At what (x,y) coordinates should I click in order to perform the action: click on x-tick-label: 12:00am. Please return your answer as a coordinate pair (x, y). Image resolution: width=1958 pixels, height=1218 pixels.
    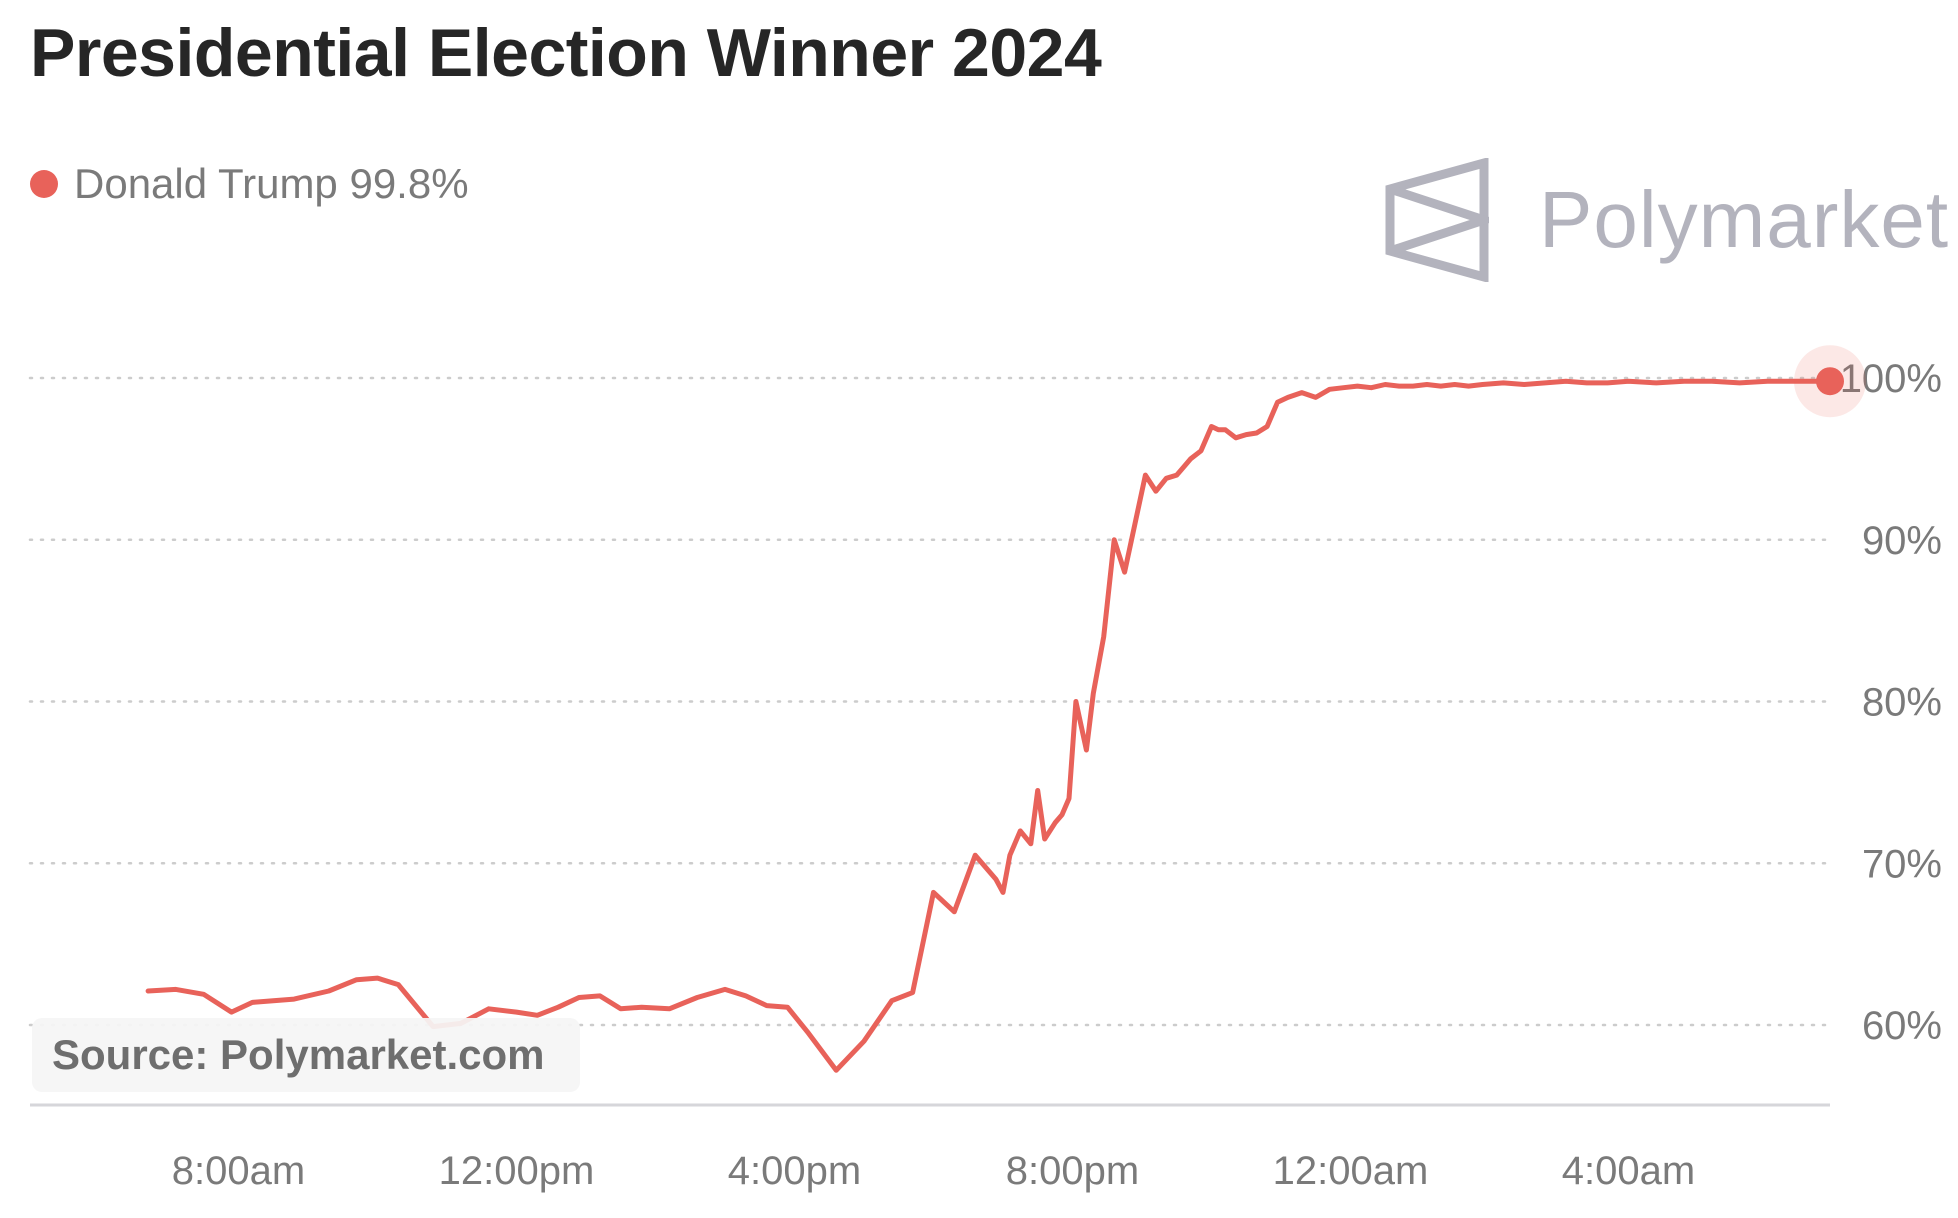
    Looking at the image, I should click on (1351, 1171).